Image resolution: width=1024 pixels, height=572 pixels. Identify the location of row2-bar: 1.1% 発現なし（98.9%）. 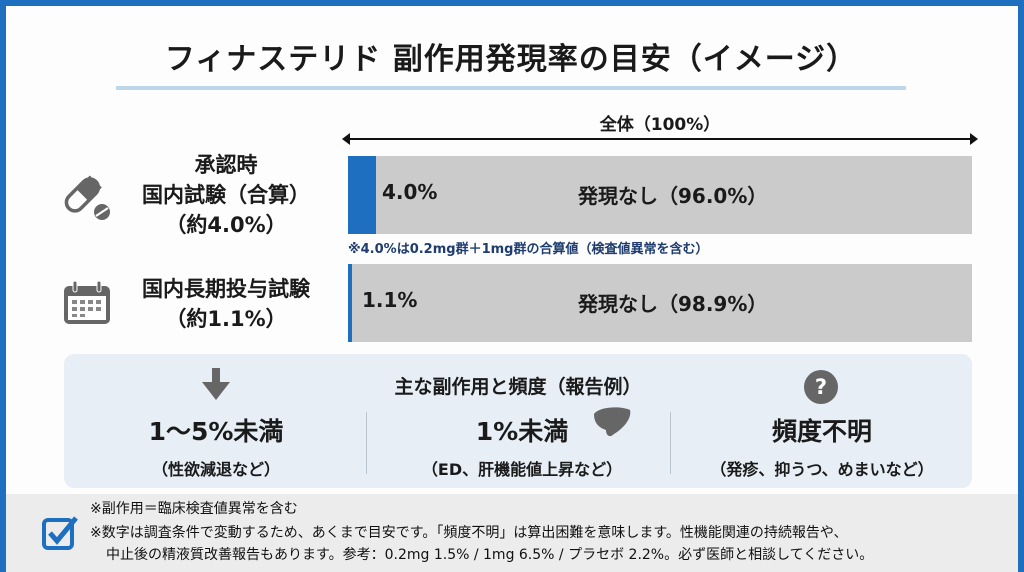
(660, 303).